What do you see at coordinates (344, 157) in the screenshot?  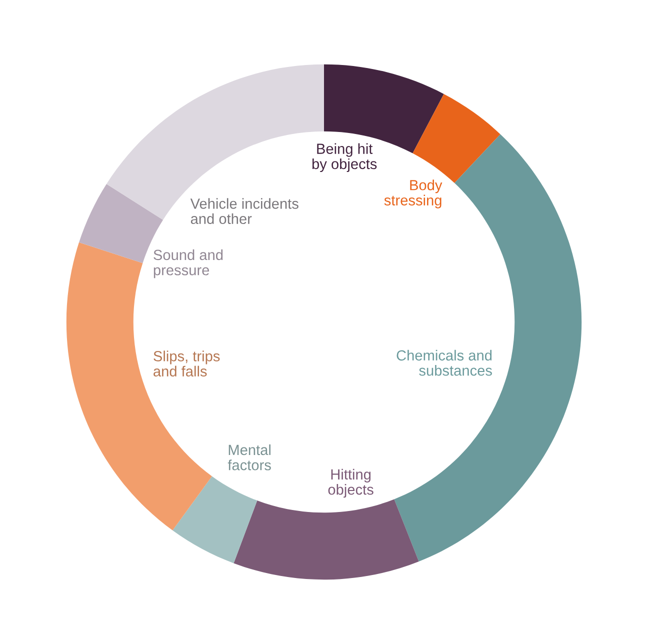 I see `slice-label: Being hit by objects` at bounding box center [344, 157].